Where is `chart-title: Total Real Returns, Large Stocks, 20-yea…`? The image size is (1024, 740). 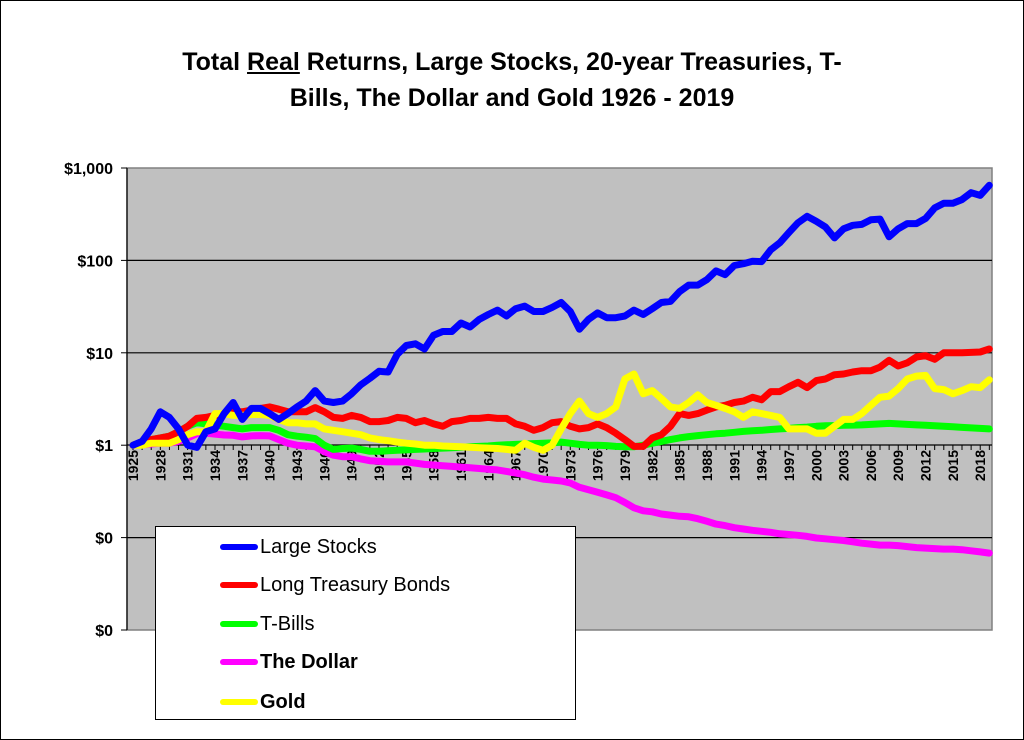
chart-title: Total Real Returns, Large Stocks, 20-yea… is located at coordinates (512, 80).